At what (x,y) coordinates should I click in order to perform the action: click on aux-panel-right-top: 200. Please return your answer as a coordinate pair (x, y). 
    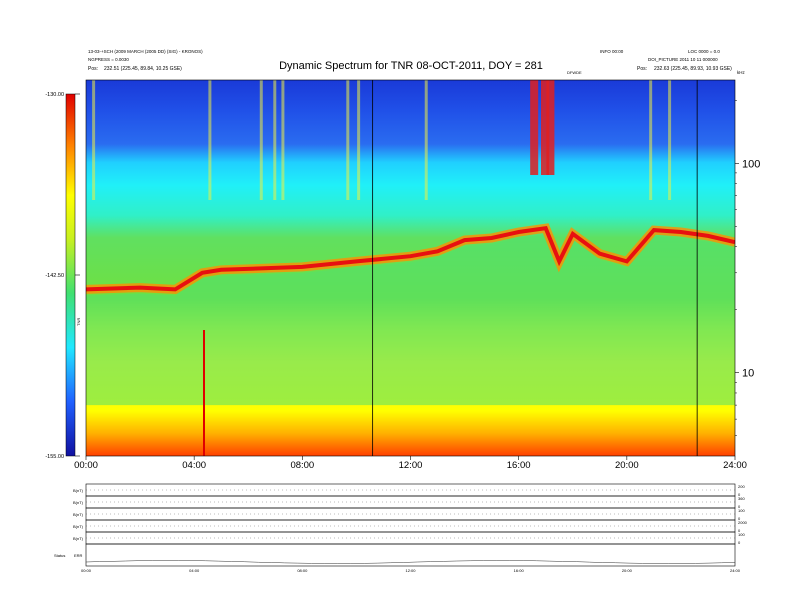
    Looking at the image, I should click on (741, 486).